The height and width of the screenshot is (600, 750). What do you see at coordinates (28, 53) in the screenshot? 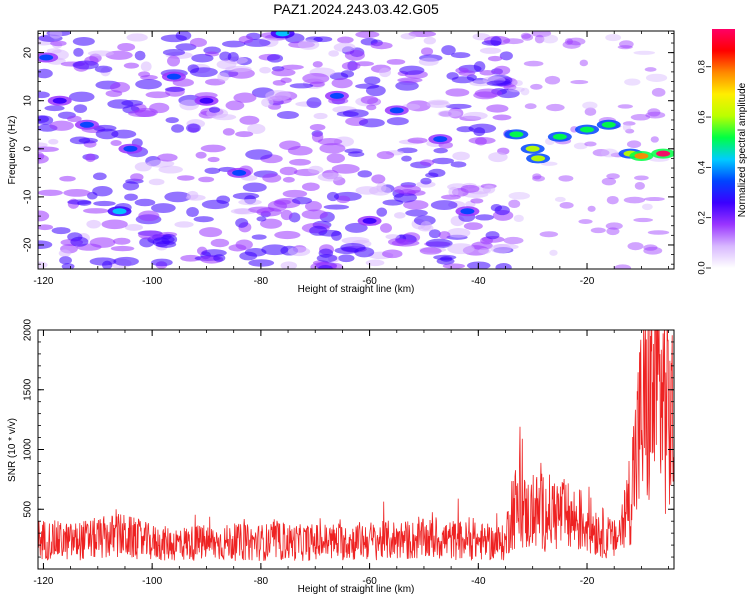
I see `y-tick-label: 20` at bounding box center [28, 53].